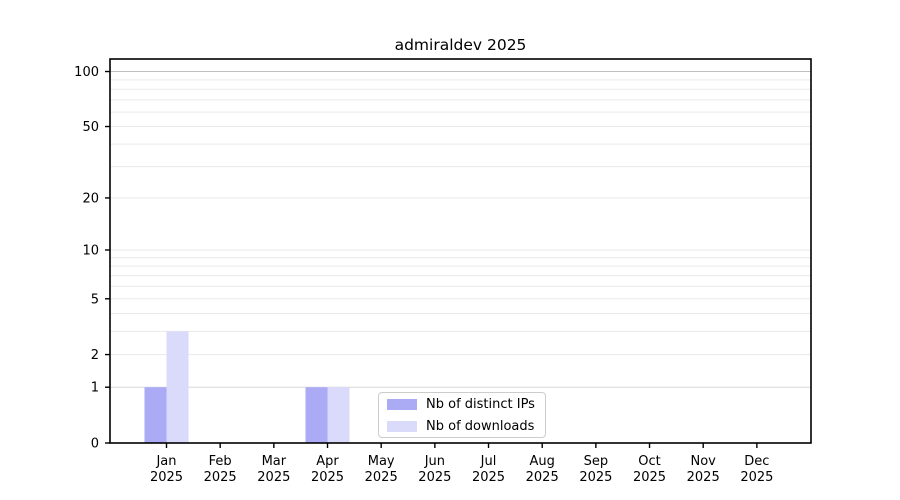 The image size is (900, 500). I want to click on x-tick-label-month-apr: Apr, so click(327, 461).